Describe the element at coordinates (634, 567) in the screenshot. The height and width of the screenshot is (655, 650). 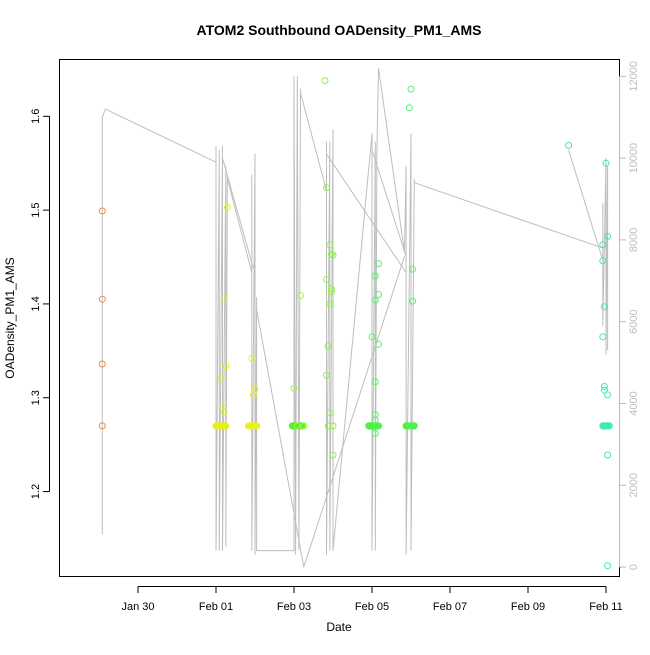
I see `y-tick-label-right: 0` at that location.